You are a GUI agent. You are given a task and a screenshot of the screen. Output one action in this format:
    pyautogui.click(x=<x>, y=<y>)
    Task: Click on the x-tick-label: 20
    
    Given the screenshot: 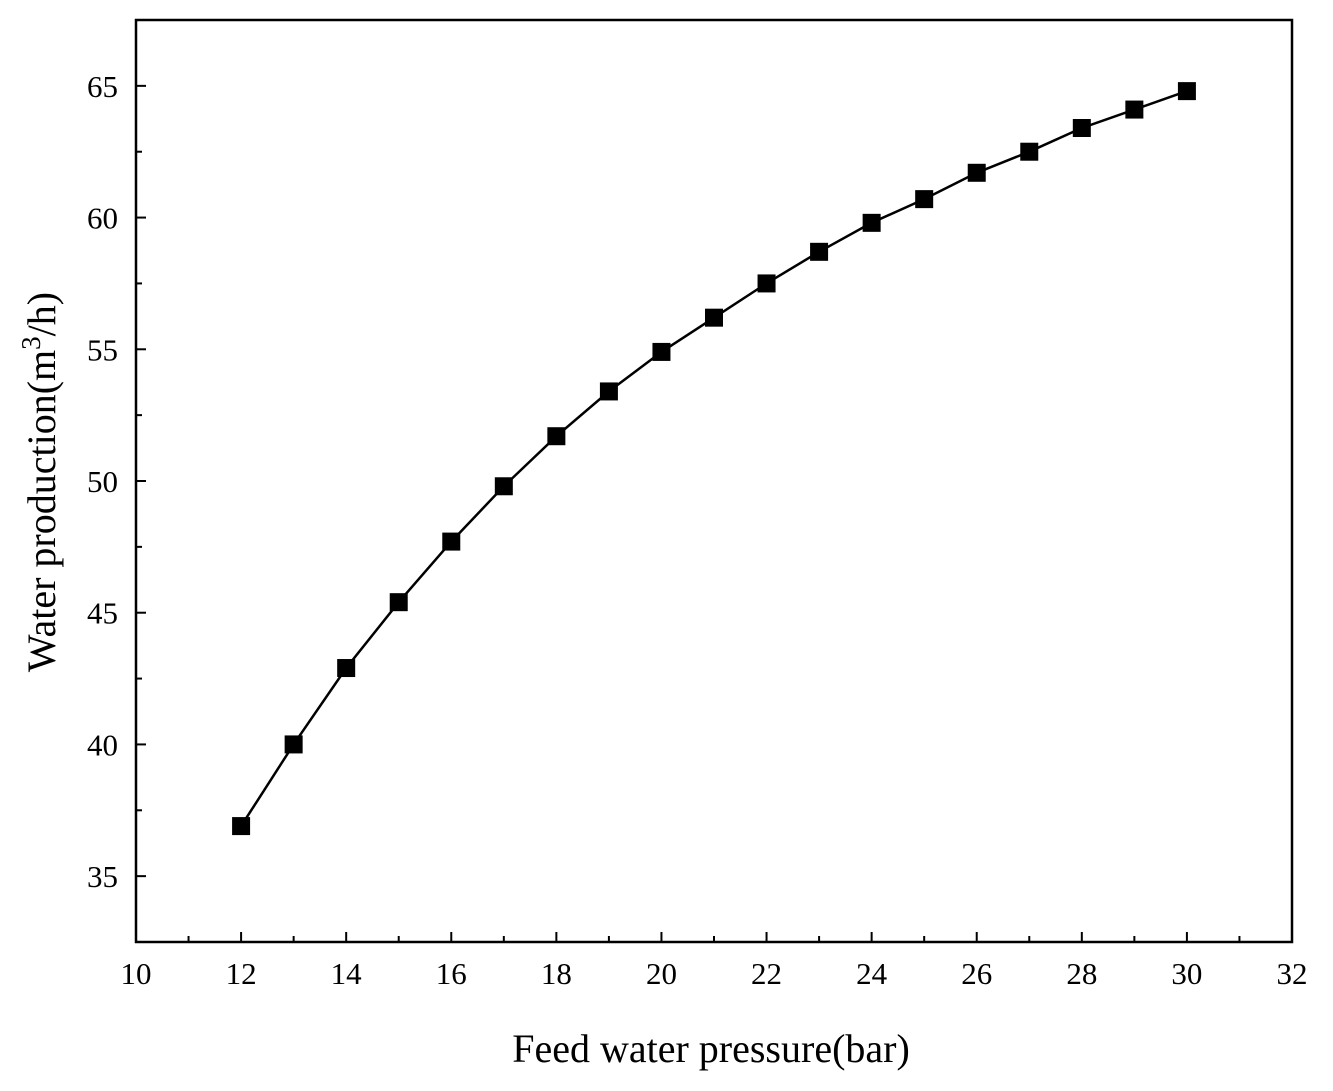 What is the action you would take?
    pyautogui.click(x=661, y=973)
    